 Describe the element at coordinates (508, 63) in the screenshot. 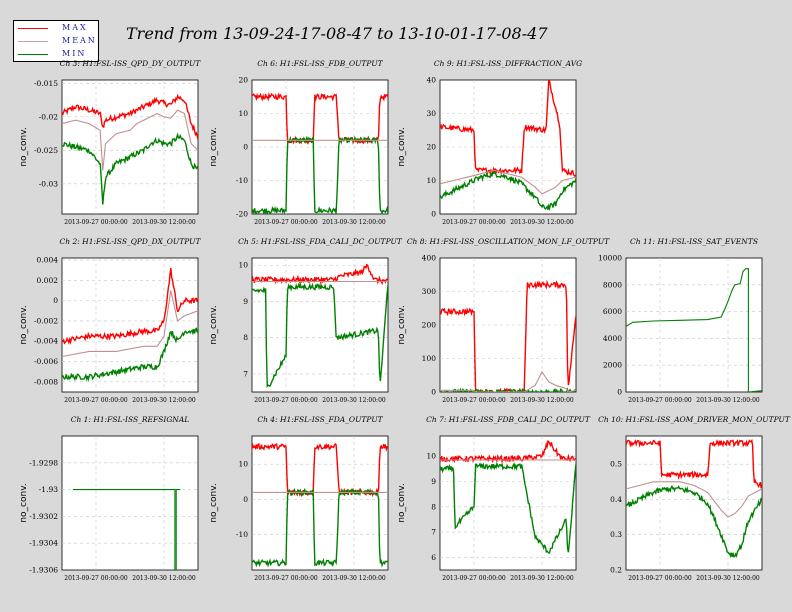

I see `panel-title: Ch 9: H1:FSL-ISS_DIFFRACTION_AVG` at that location.